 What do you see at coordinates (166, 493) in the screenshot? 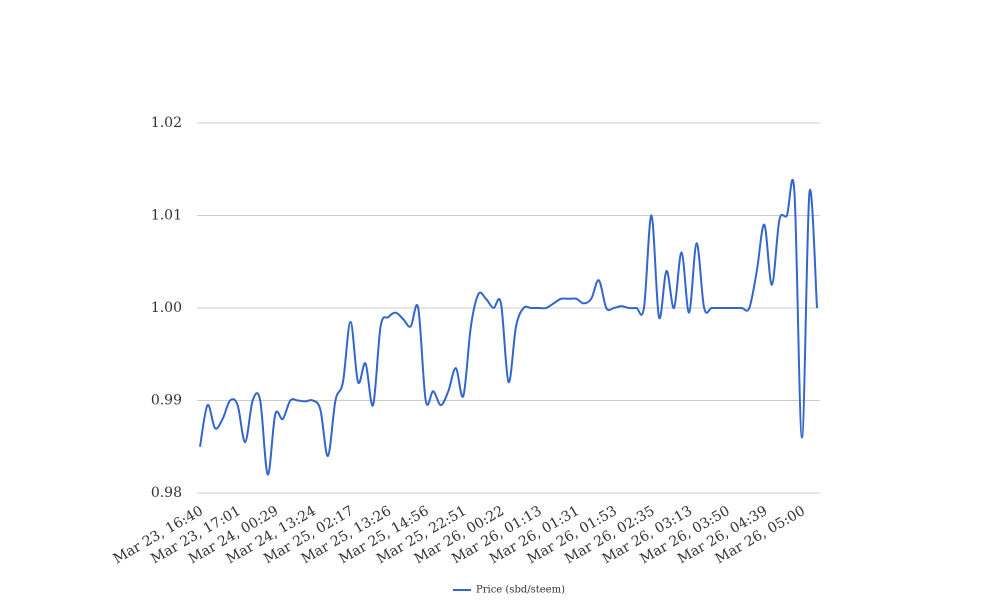
I see `y-tick-label: 0.98` at bounding box center [166, 493].